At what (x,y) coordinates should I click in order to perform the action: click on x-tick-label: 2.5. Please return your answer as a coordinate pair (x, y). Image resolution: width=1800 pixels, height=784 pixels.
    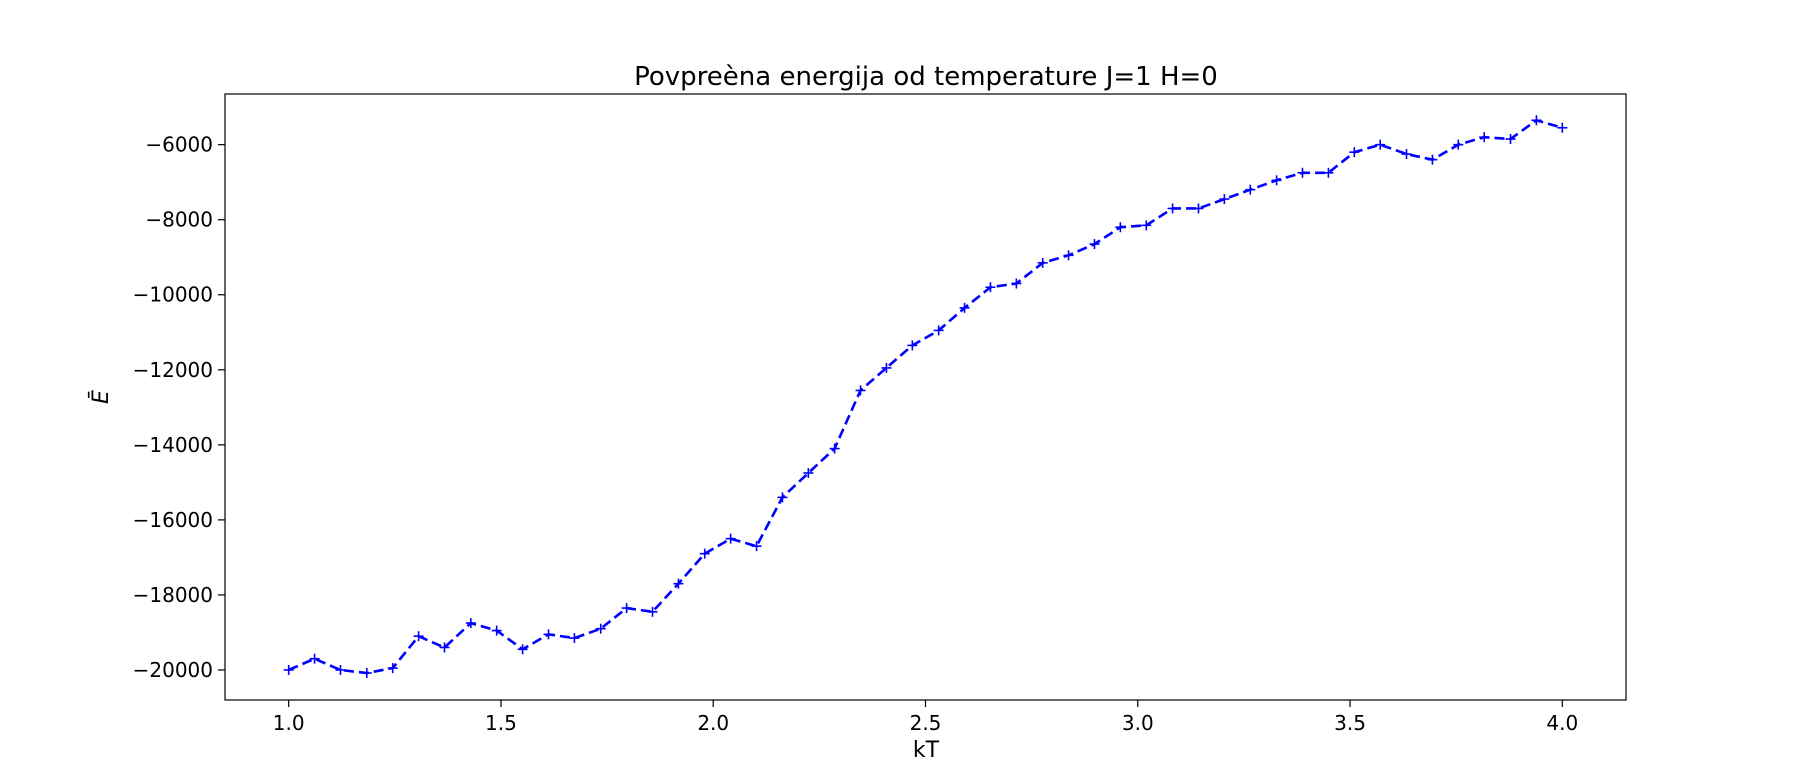
    Looking at the image, I should click on (926, 723).